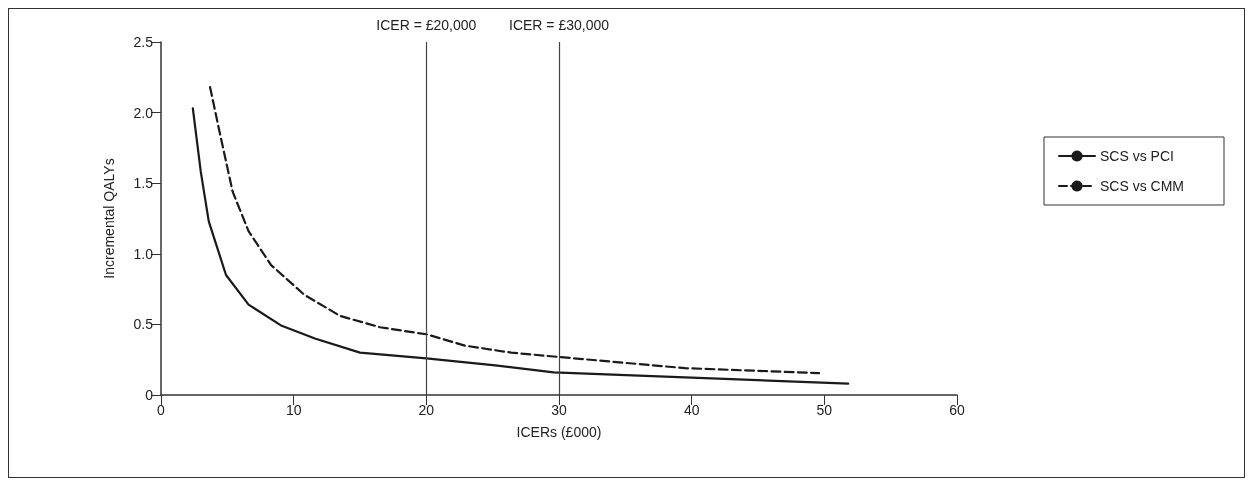  Describe the element at coordinates (143, 42) in the screenshot. I see `y-tick-label: 2.5` at that location.